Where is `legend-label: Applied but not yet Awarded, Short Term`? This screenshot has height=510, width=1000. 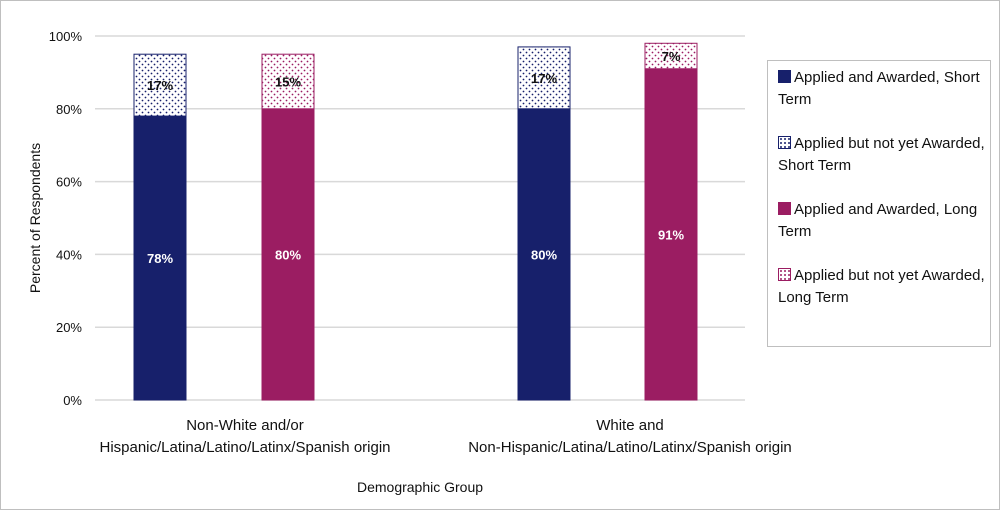
legend-label: Applied but not yet Awarded, Short Term is located at coordinates (881, 154).